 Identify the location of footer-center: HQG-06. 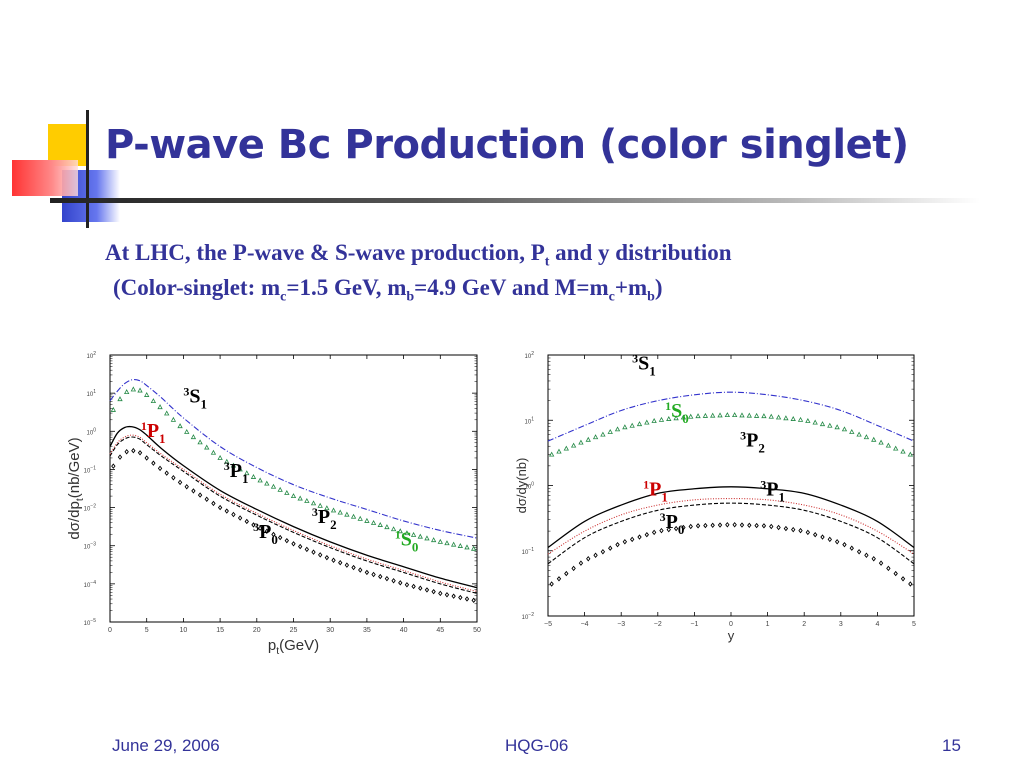
(537, 745).